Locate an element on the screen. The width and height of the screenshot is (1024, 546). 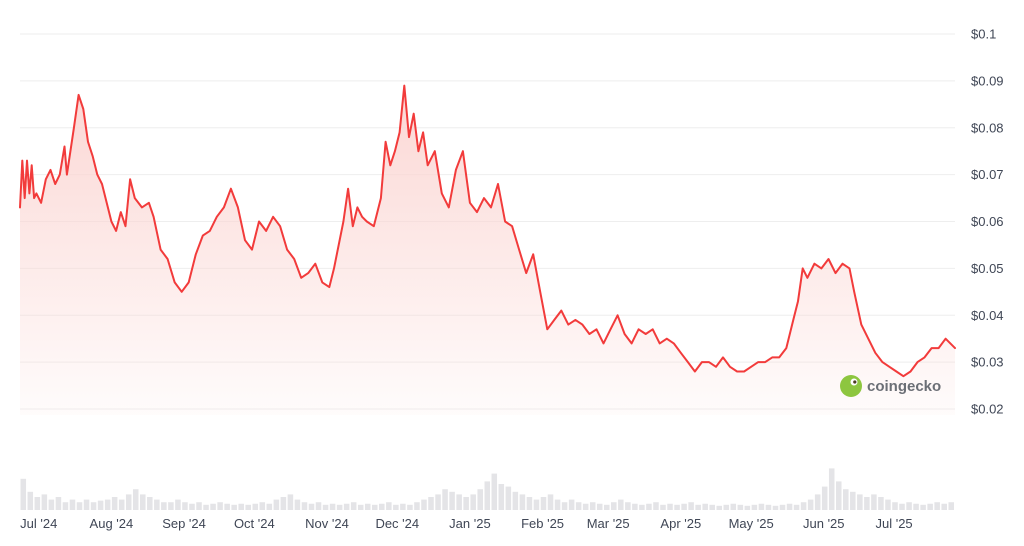
y-tick-label: $0.07 is located at coordinates (987, 174).